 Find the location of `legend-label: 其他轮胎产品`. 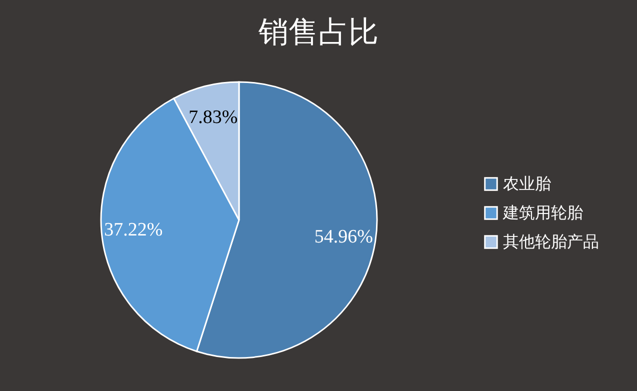

legend-label: 其他轮胎产品 is located at coordinates (551, 241).